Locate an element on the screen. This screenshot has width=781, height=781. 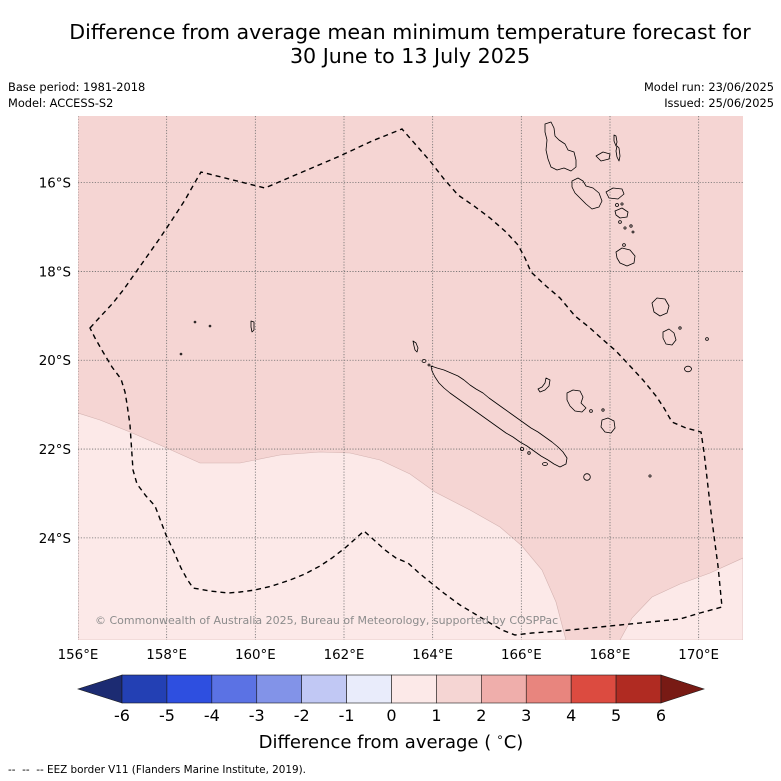
longitude-tick-label: 168°E is located at coordinates (610, 655).